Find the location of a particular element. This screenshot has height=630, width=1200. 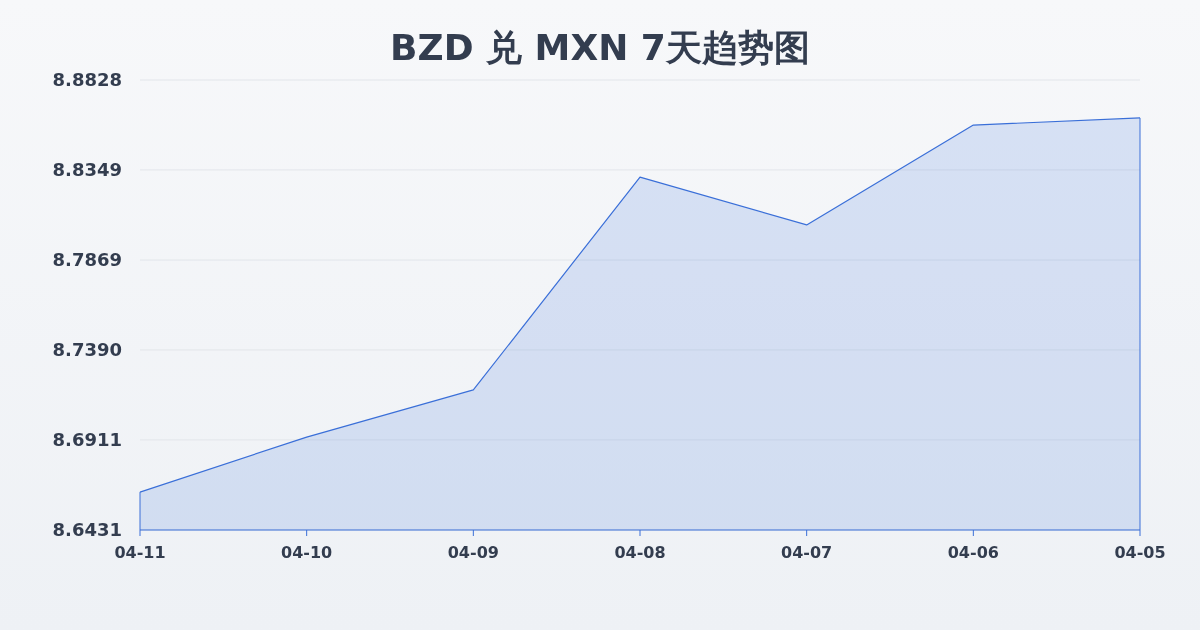

x-tick-label: 04-07 is located at coordinates (807, 552).